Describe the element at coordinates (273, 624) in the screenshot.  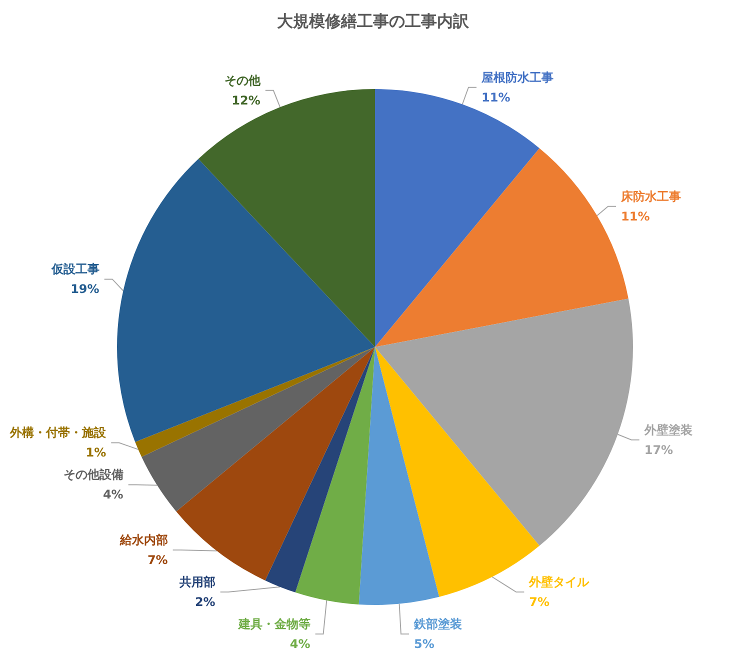
I see `slice-label: 建具・金物等` at that location.